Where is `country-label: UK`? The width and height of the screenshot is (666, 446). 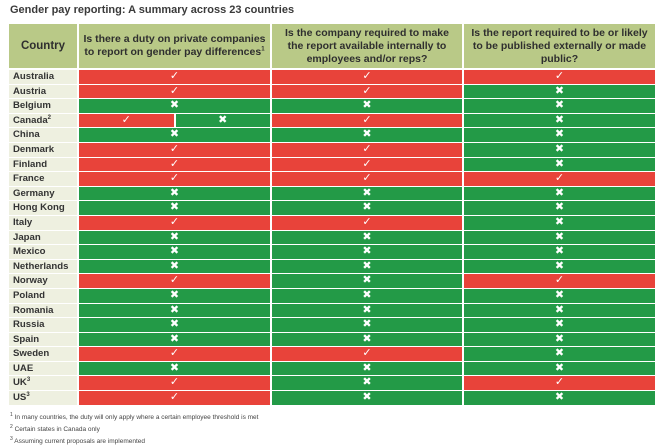
country-label: UK is located at coordinates (20, 382).